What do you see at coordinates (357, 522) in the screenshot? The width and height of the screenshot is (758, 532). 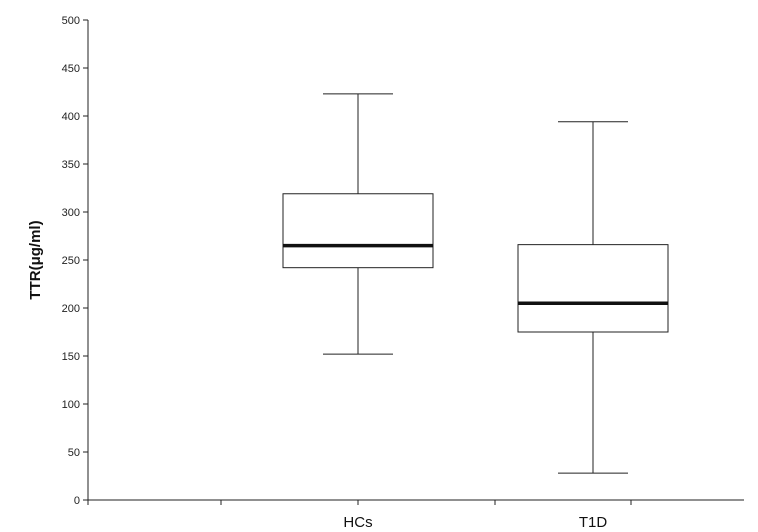 I see `x-category-label: HCs` at bounding box center [357, 522].